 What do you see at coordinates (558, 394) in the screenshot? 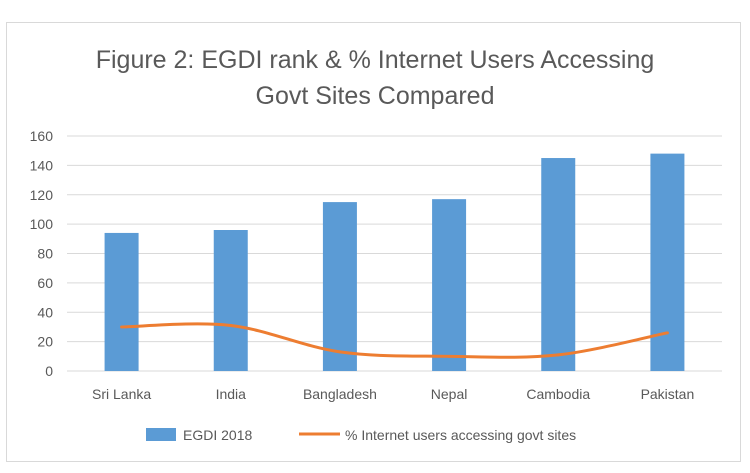
I see `x-tick-label: Cambodia` at bounding box center [558, 394].